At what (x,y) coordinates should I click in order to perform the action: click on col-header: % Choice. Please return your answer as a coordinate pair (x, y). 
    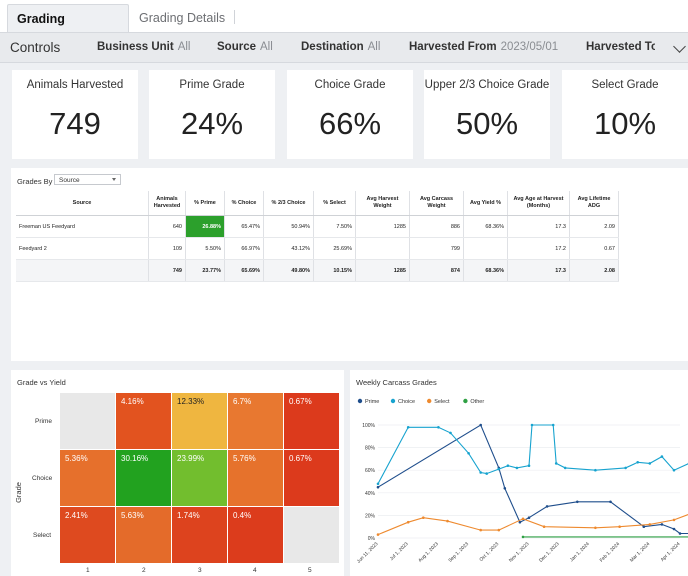
    Looking at the image, I should click on (244, 203).